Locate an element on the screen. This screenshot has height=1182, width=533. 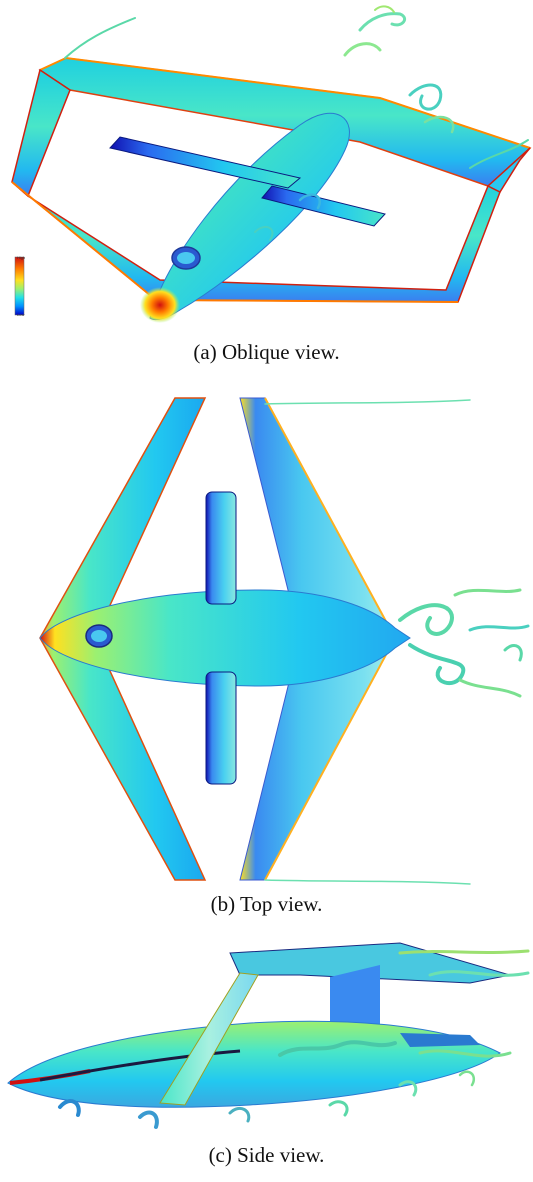
colorbar-legend: High Low is located at coordinates (20, 286).